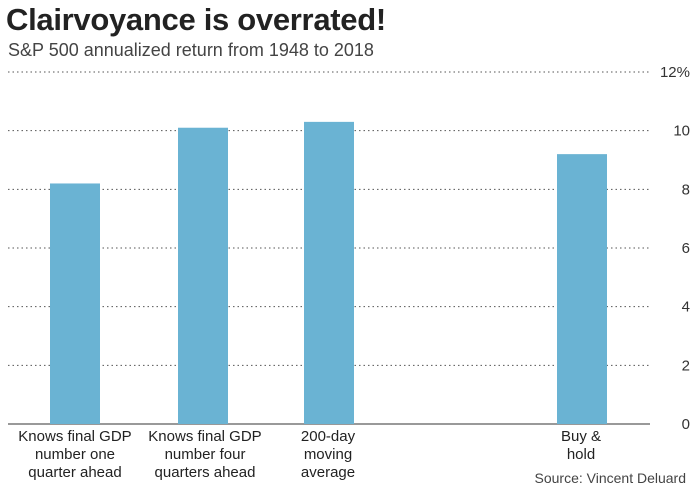  I want to click on y-tick-label: 10, so click(681, 131).